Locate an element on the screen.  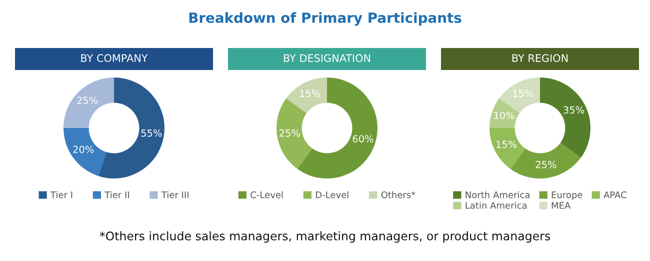
legend-label: Tier III is located at coordinates (174, 194).